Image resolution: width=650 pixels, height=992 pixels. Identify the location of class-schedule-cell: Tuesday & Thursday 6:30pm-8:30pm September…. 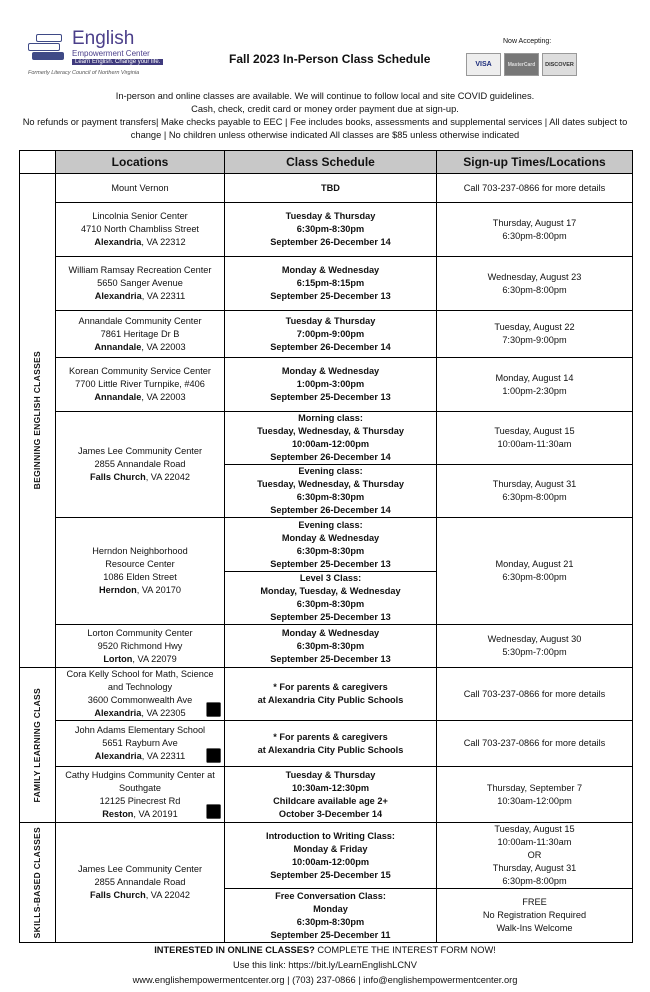
(330, 229).